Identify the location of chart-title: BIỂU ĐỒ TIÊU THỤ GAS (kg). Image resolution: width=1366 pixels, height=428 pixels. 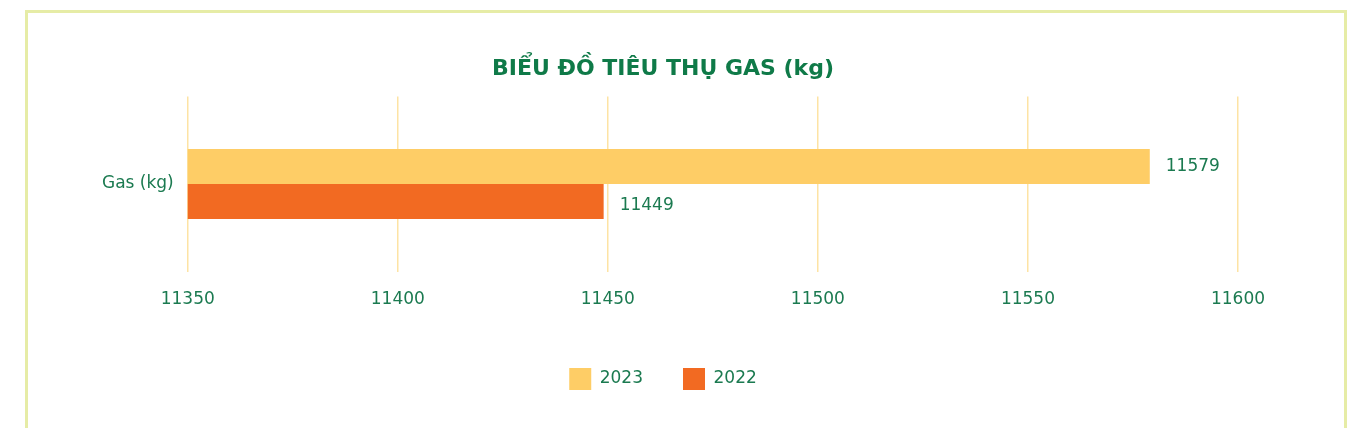
(663, 65).